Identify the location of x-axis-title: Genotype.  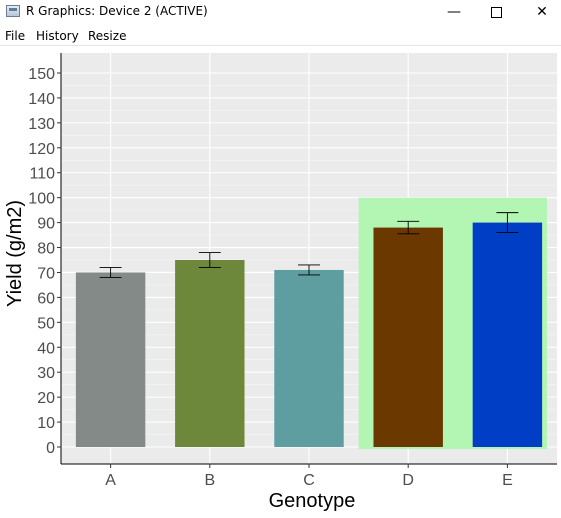
(312, 501).